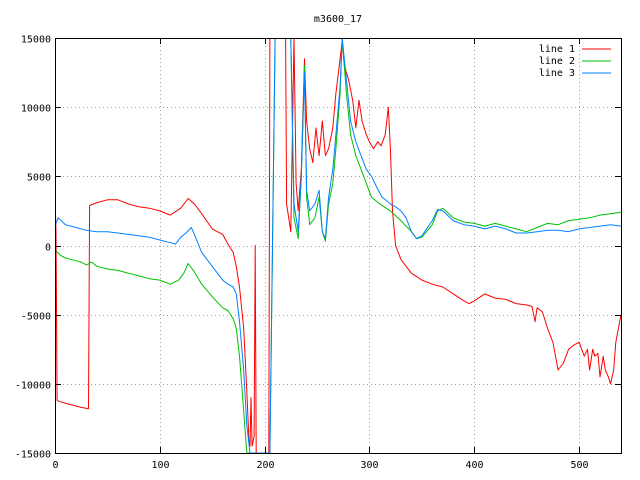 The image size is (640, 480). Describe the element at coordinates (557, 73) in the screenshot. I see `legend-label: line 3` at that location.